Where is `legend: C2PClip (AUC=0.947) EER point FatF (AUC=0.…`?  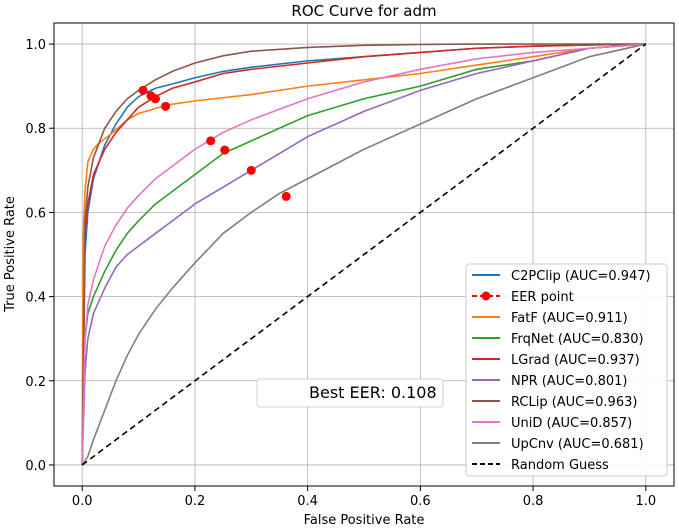
legend: C2PClip (AUC=0.947) EER point FatF (AUC=0.… is located at coordinates (566, 370).